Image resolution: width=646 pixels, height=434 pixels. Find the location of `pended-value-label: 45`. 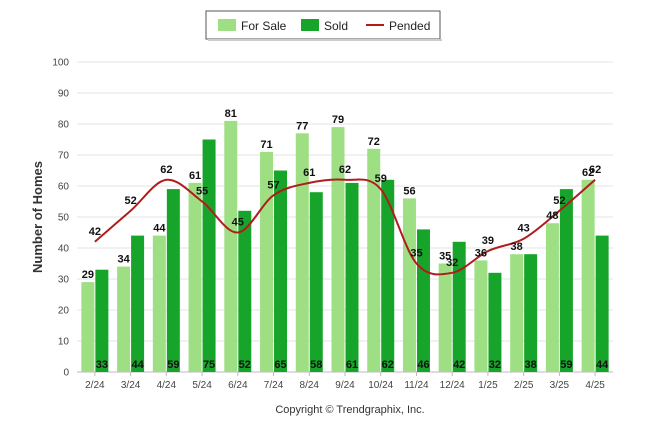

pended-value-label: 45 is located at coordinates (238, 223).